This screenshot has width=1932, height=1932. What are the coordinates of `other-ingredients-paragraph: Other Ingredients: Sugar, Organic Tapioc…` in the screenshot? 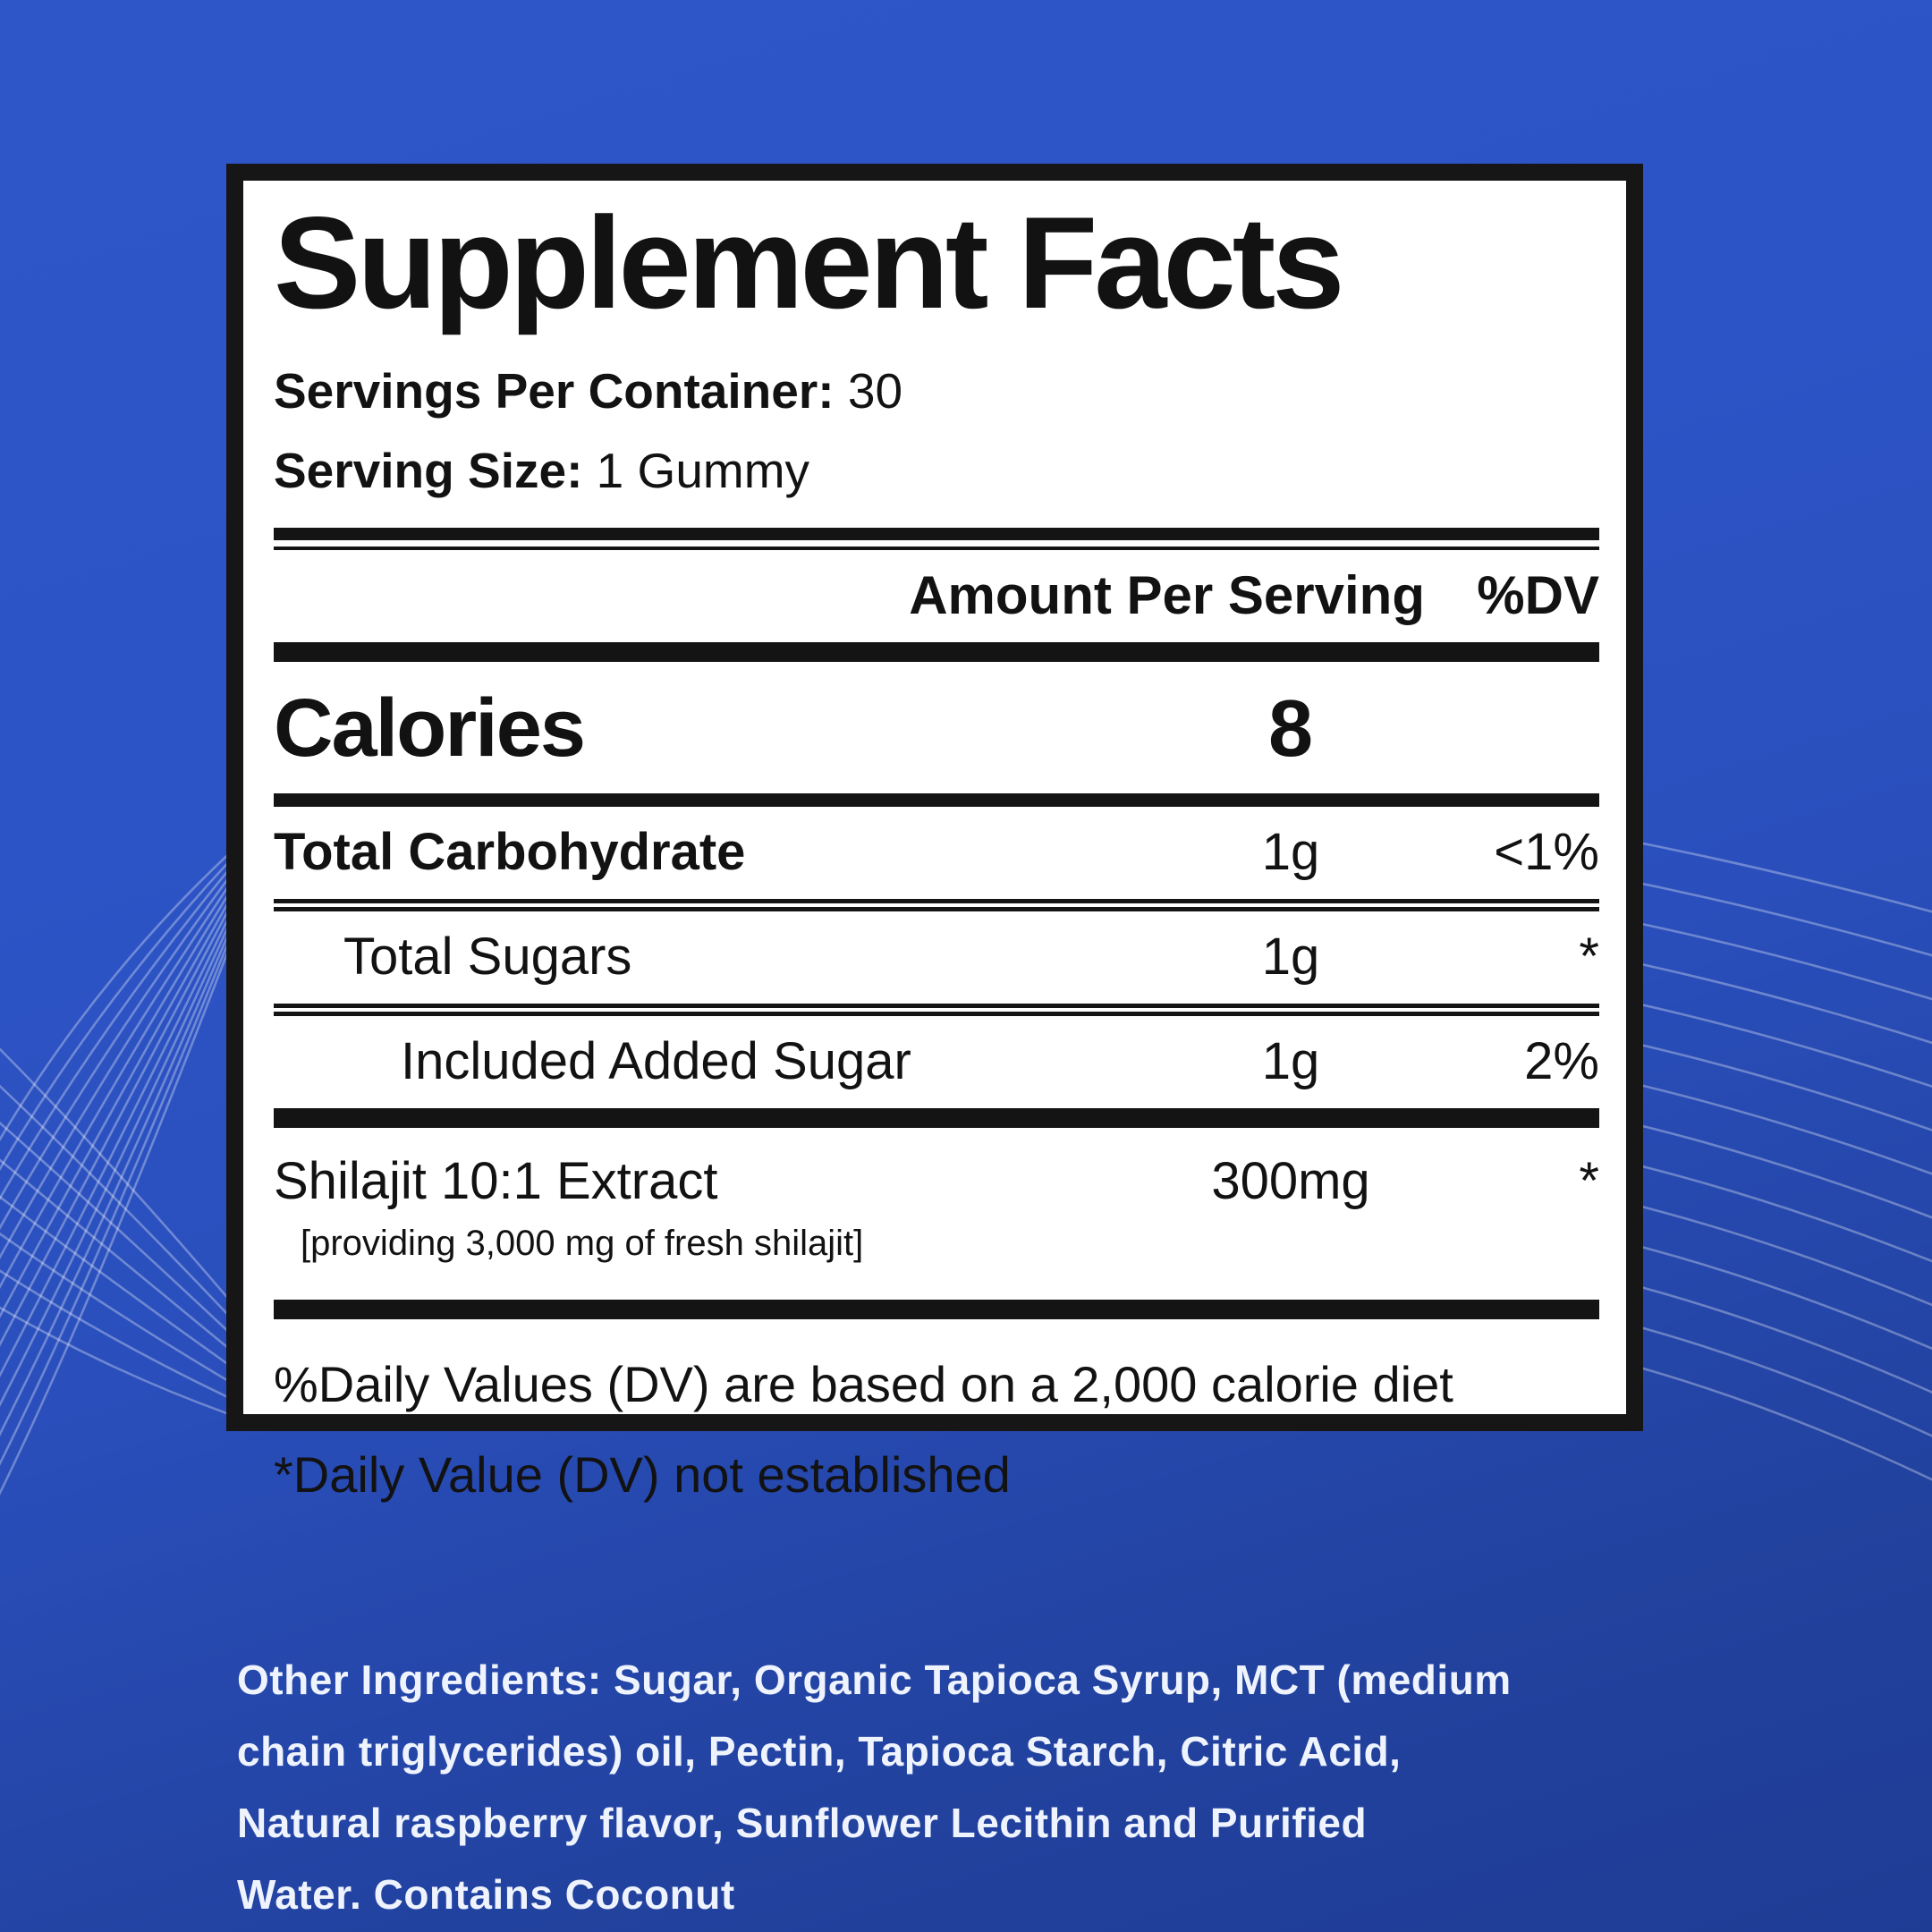 It's located at (975, 1787).